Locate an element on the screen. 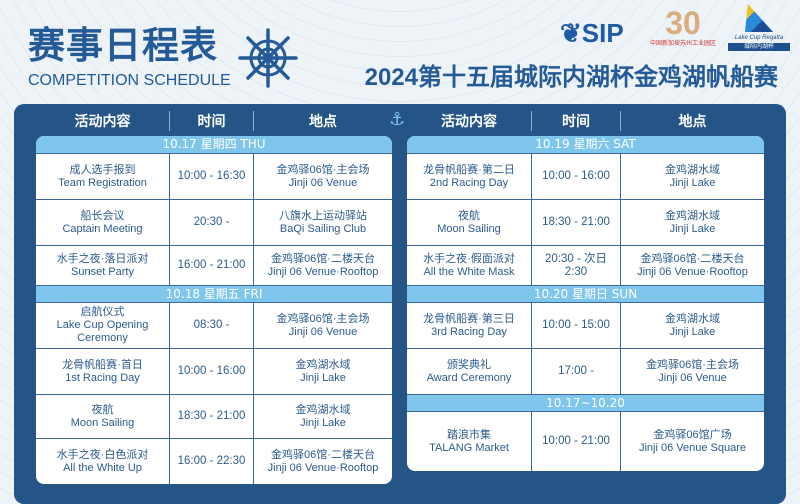 Image resolution: width=800 pixels, height=504 pixels. time-time: 10:00 - 16:00 is located at coordinates (211, 371).